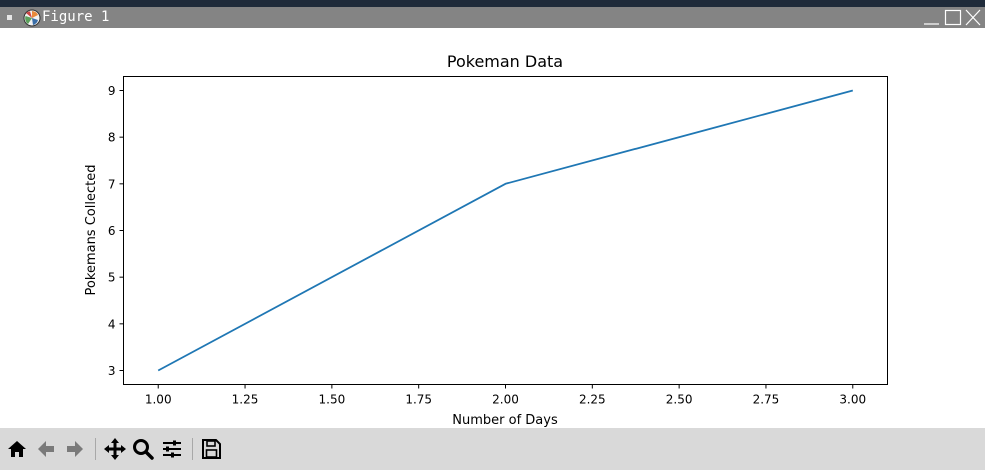 This screenshot has height=470, width=985. Describe the element at coordinates (505, 400) in the screenshot. I see `x-tick-label: 2.00` at that location.